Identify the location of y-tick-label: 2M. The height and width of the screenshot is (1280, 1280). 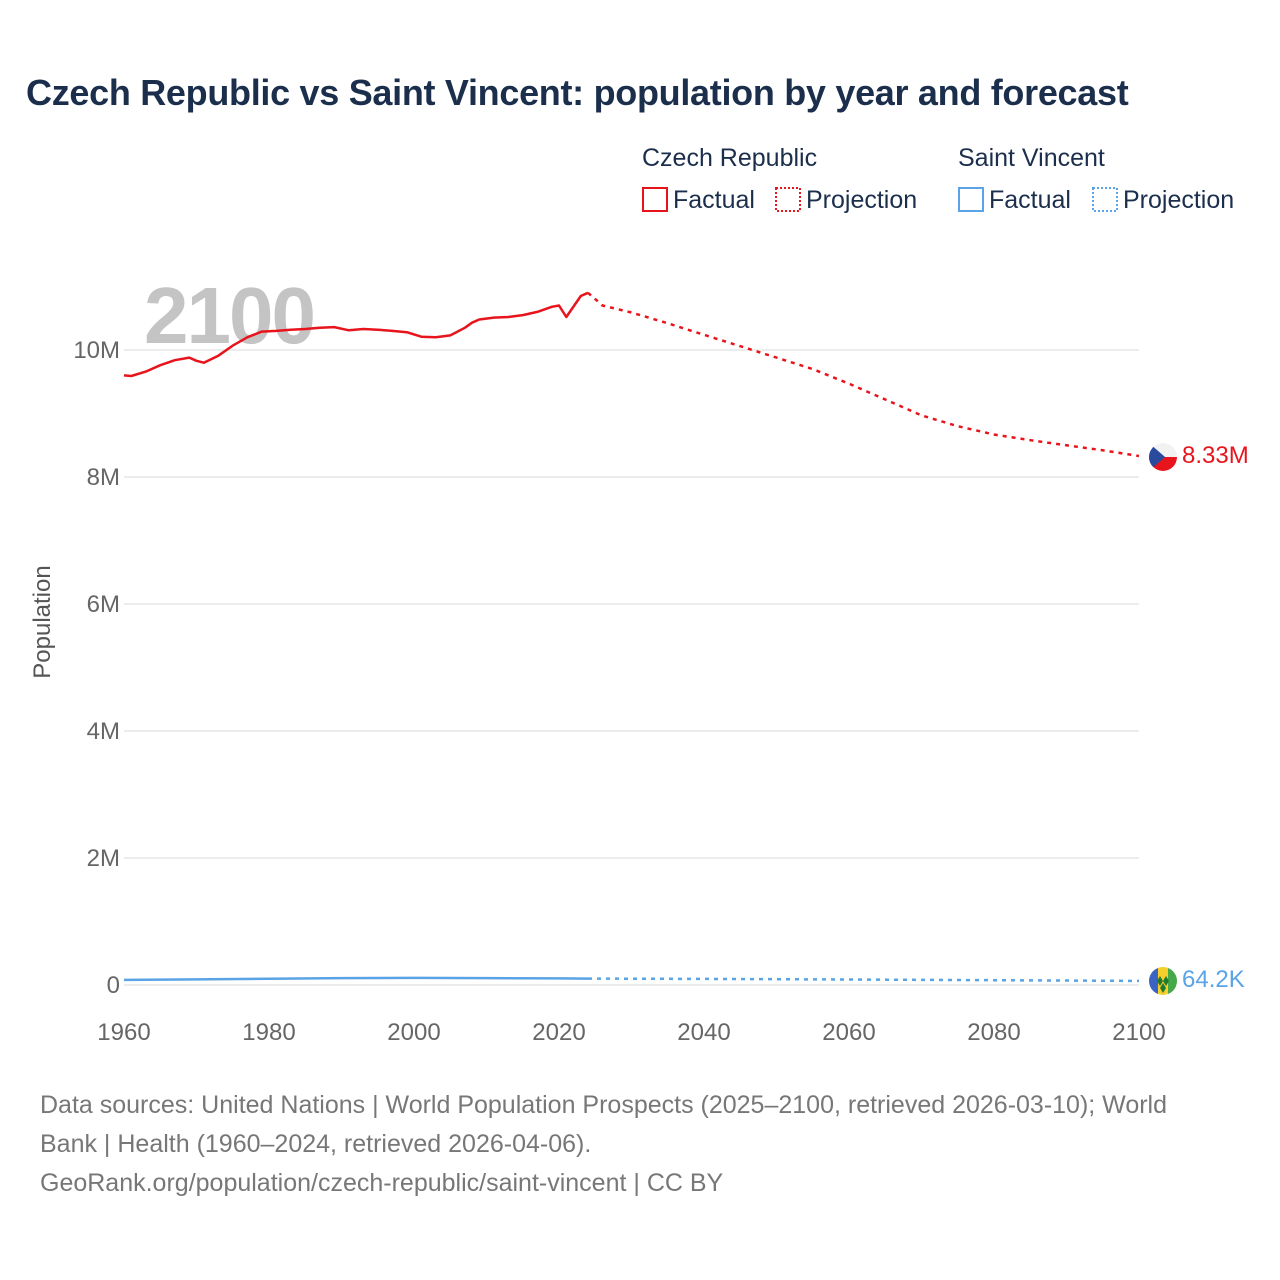
(103, 858).